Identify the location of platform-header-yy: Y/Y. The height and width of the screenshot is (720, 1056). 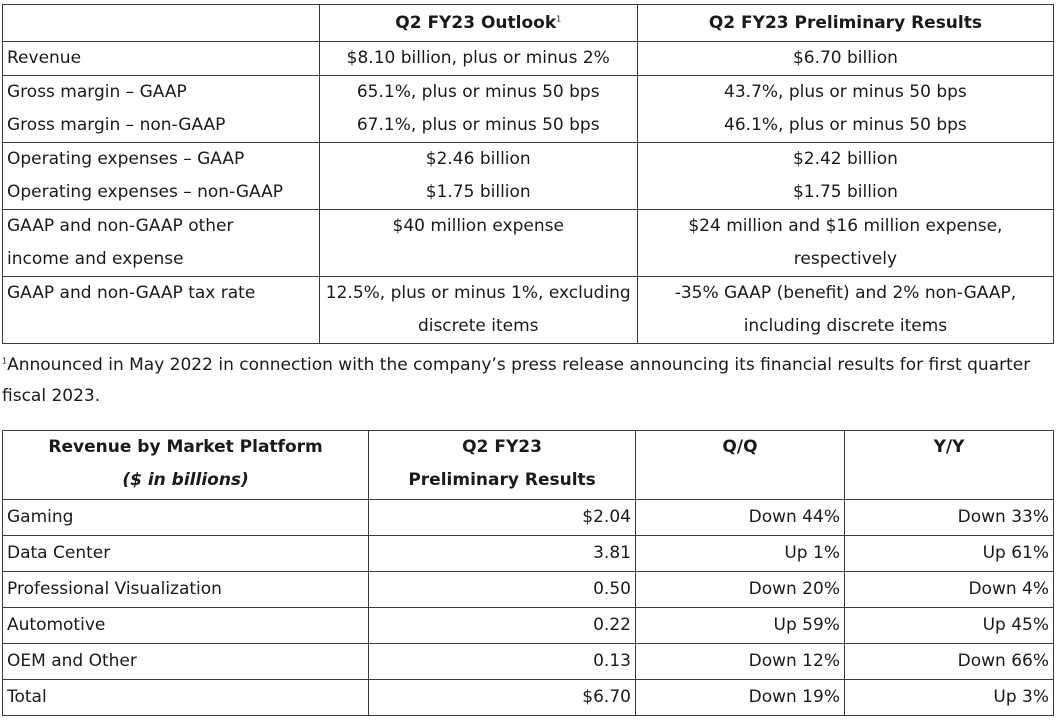
(949, 465).